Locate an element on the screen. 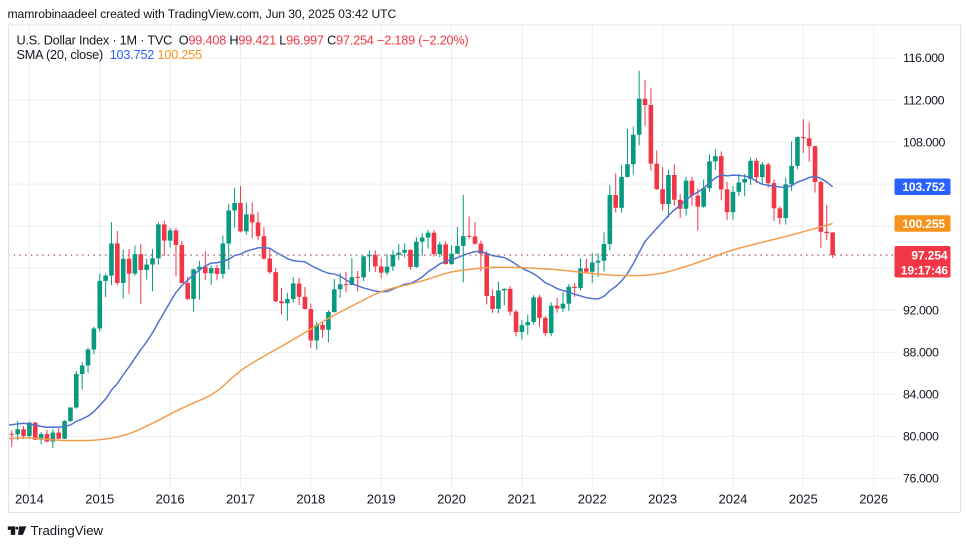 This screenshot has width=966, height=549. svg-text: 2022 is located at coordinates (592, 499).